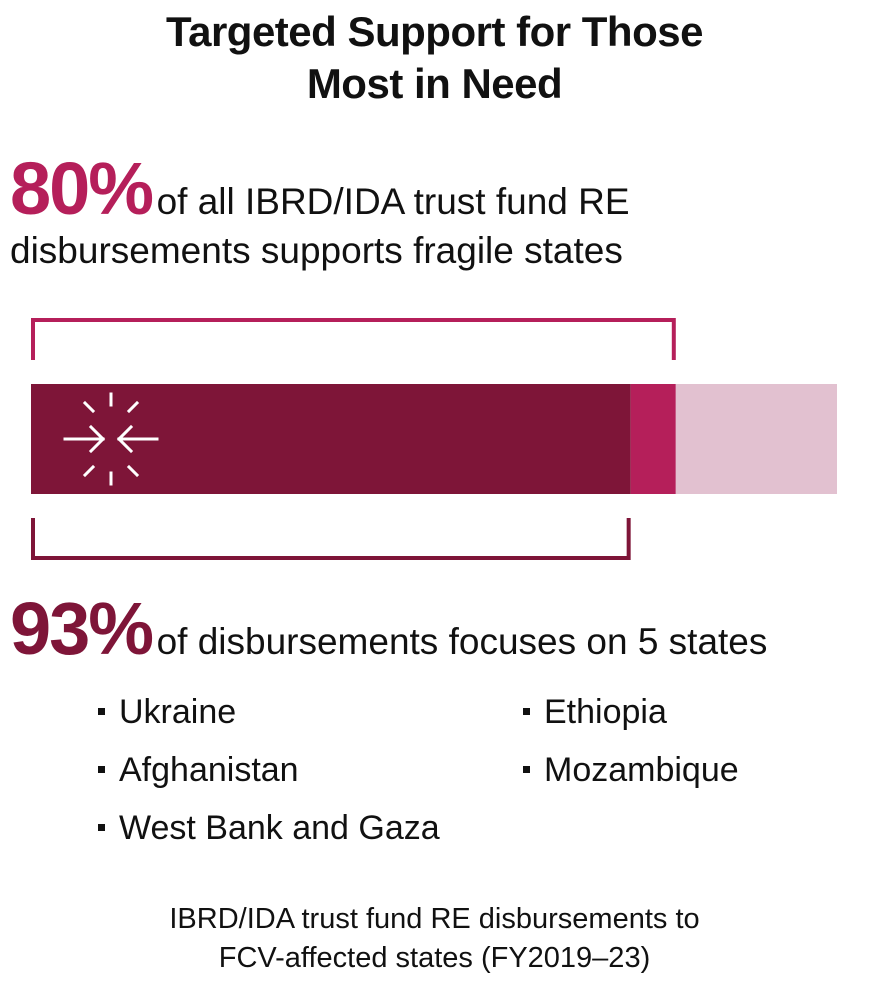 The height and width of the screenshot is (987, 869). What do you see at coordinates (269, 837) in the screenshot?
I see `list-item: West Bank and Gaza` at bounding box center [269, 837].